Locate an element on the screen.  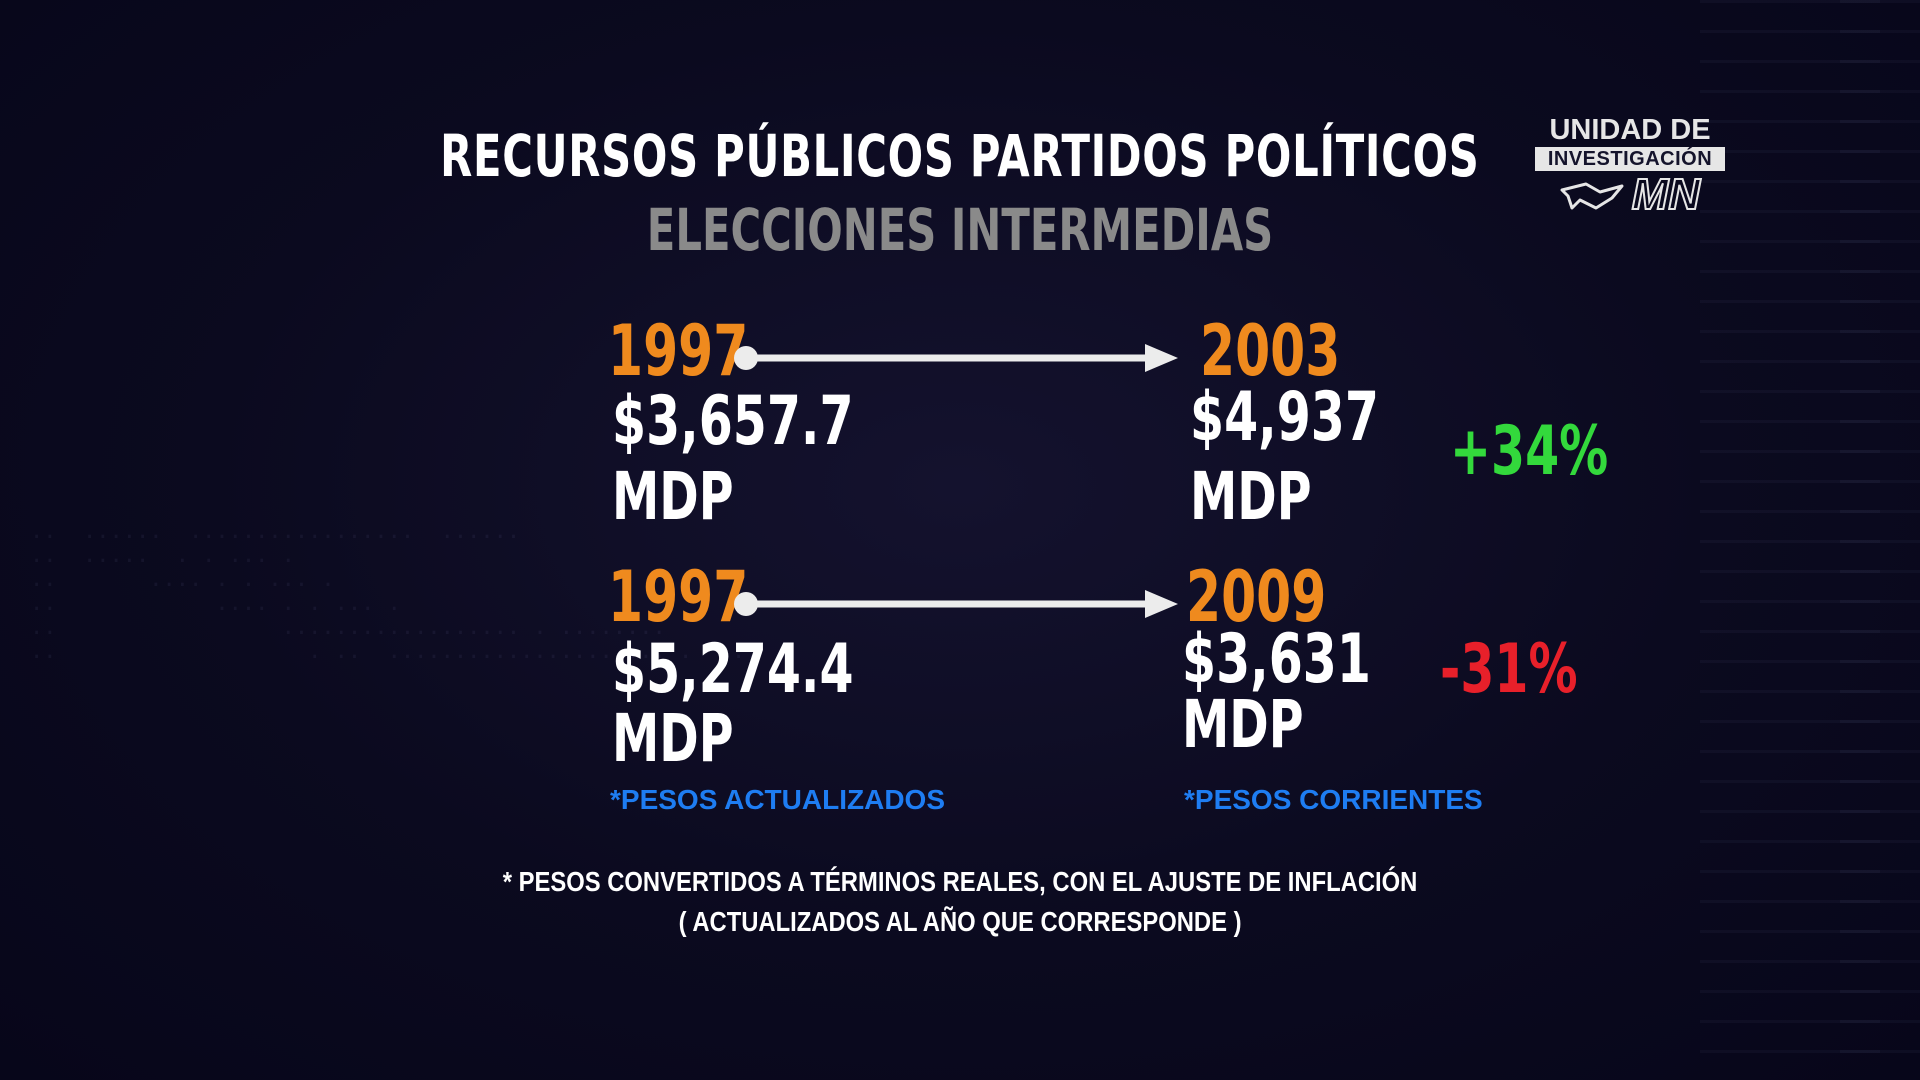
logo-mark: MN is located at coordinates (1630, 194).